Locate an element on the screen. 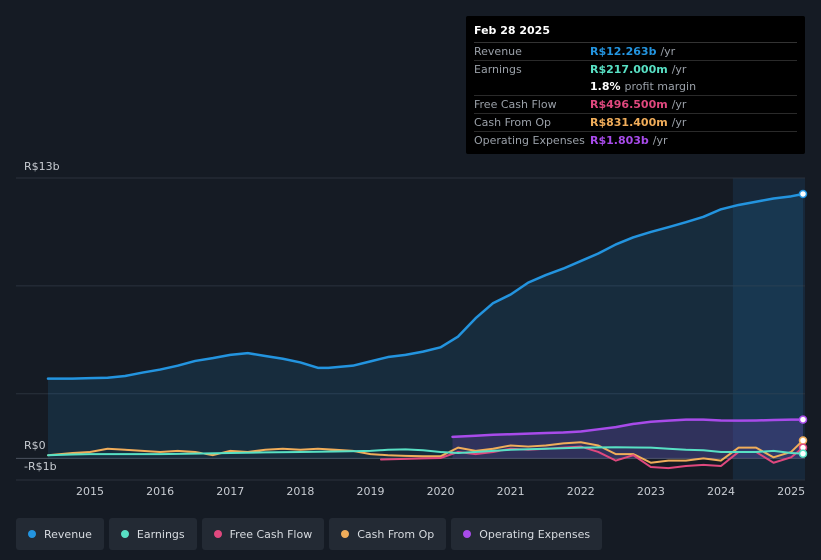 The height and width of the screenshot is (560, 821). legend-item-operating-expenses: Operating Expenses is located at coordinates (527, 534).